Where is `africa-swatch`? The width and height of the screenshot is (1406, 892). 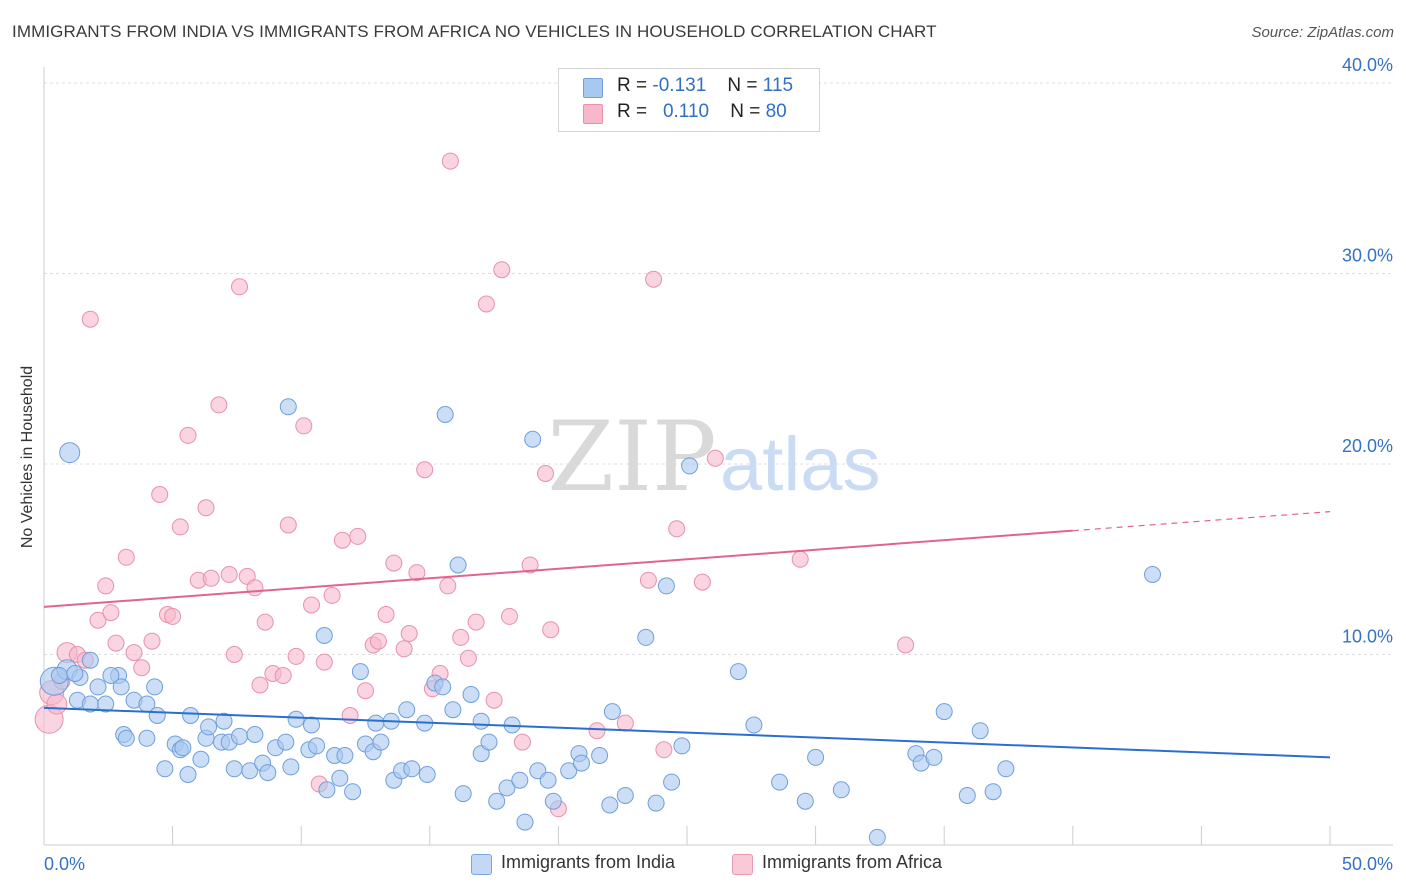 africa-swatch is located at coordinates (593, 114).